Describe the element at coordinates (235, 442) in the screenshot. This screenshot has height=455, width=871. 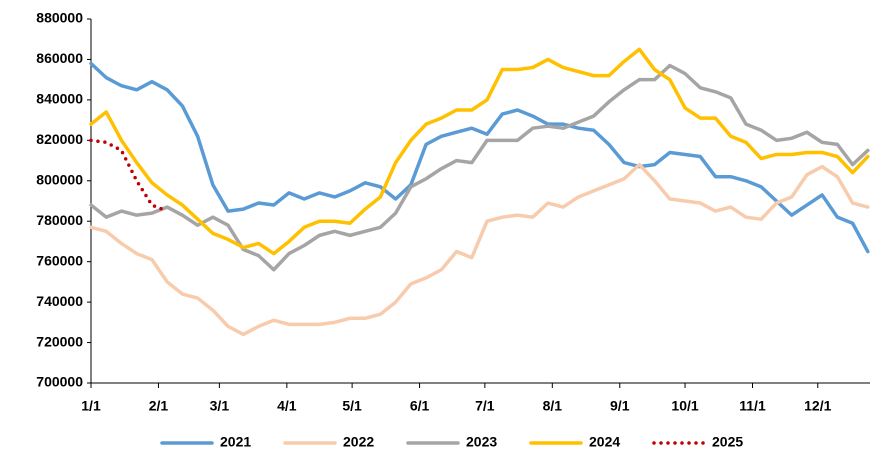
I see `legend-label: 2021` at that location.